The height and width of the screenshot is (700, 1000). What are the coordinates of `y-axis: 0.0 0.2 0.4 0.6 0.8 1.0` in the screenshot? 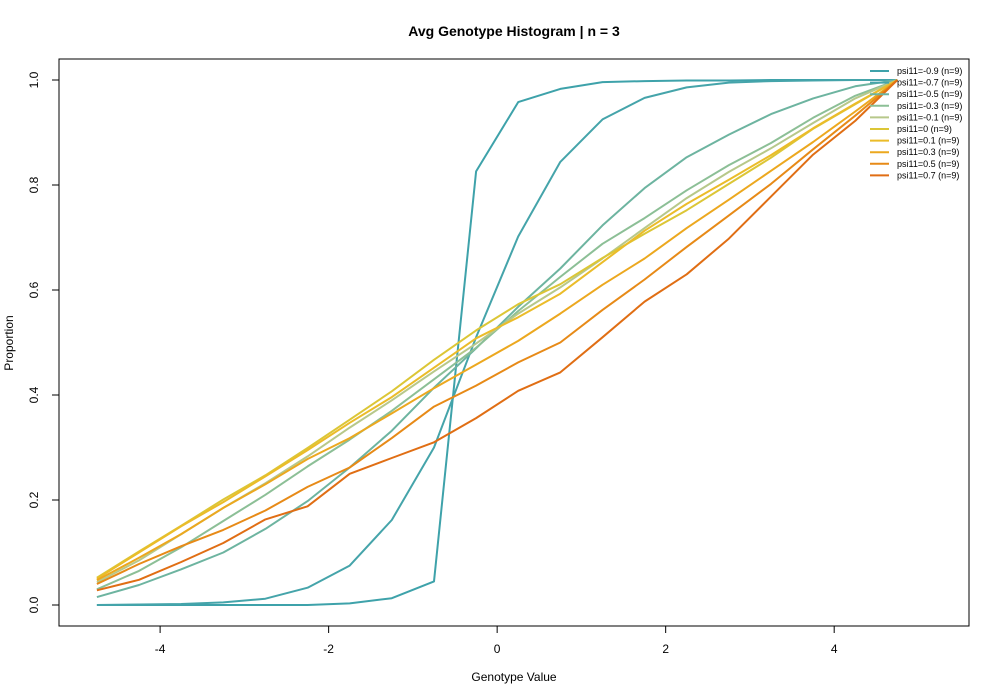 It's located at (43, 342).